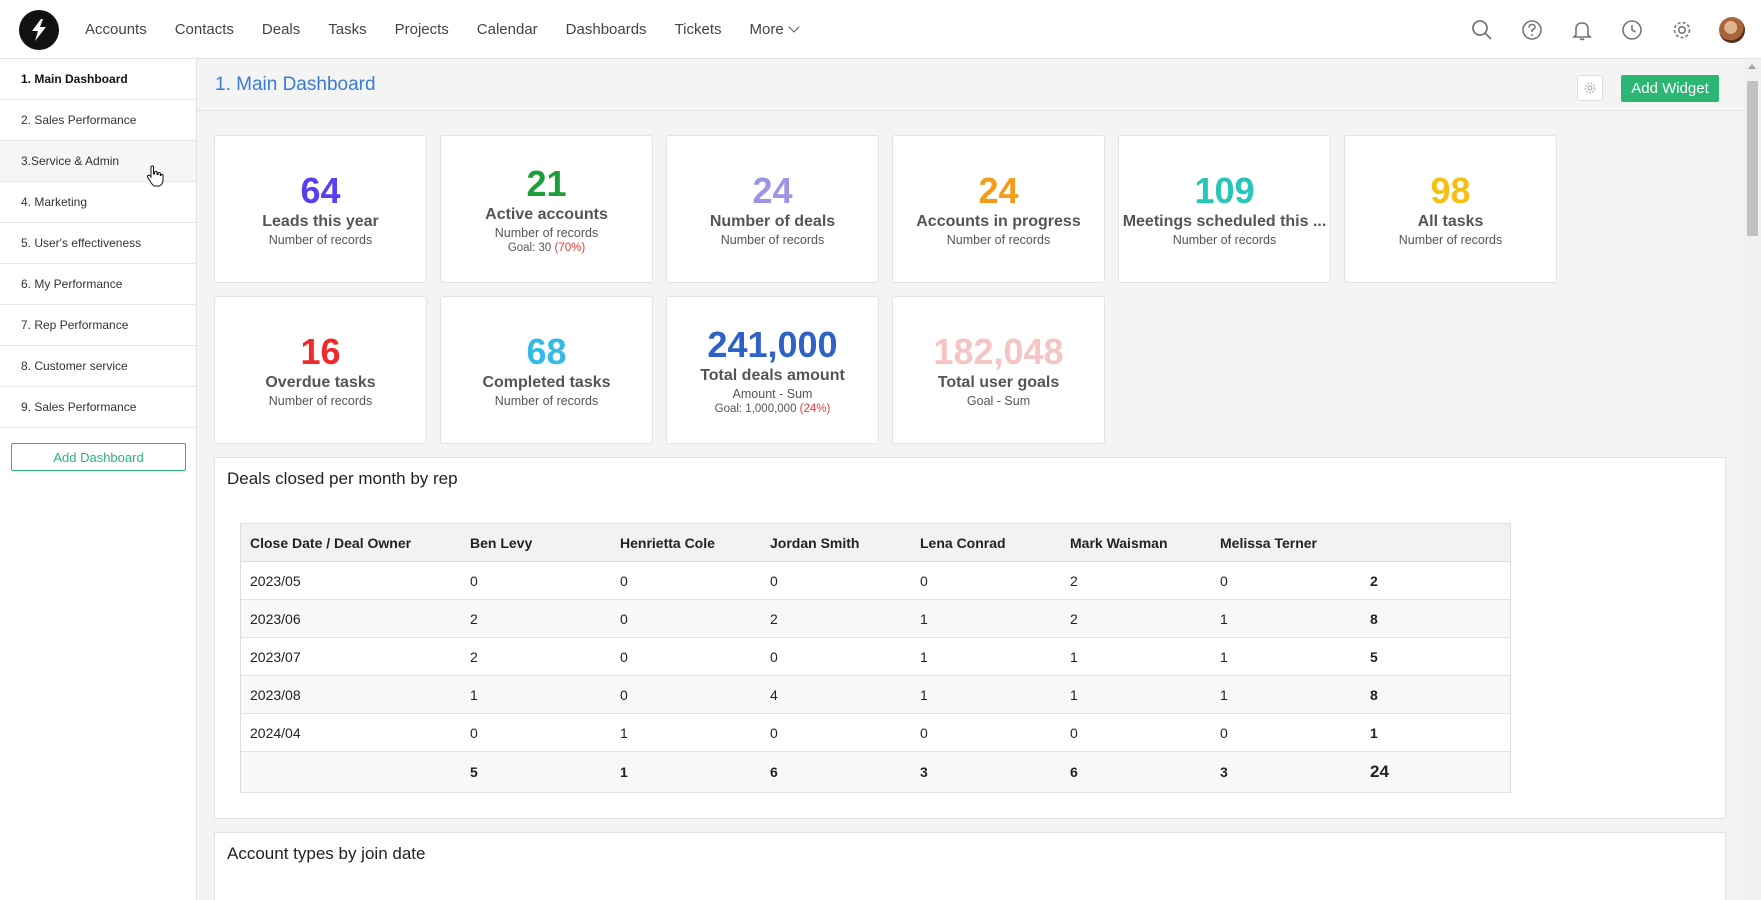 Image resolution: width=1761 pixels, height=900 pixels. I want to click on table-row: 2023/06 2 0 2 1 2 1 8, so click(875, 618).